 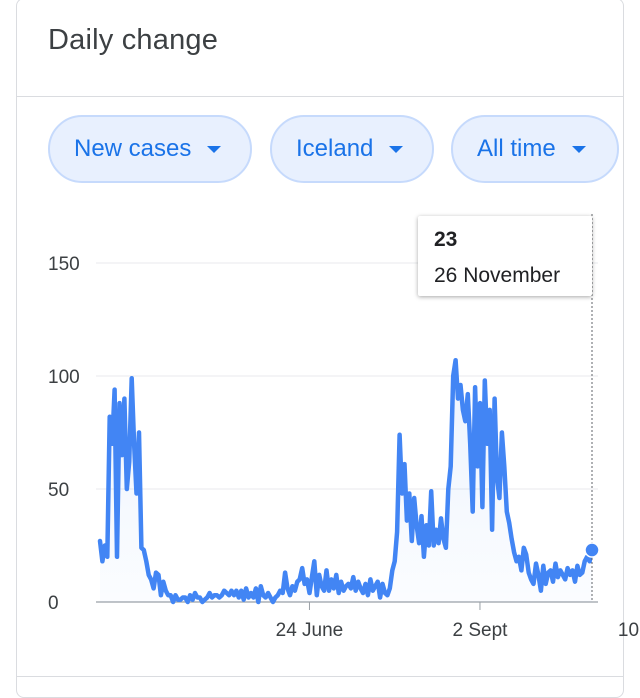 What do you see at coordinates (335, 148) in the screenshot?
I see `location-filter-label: Iceland` at bounding box center [335, 148].